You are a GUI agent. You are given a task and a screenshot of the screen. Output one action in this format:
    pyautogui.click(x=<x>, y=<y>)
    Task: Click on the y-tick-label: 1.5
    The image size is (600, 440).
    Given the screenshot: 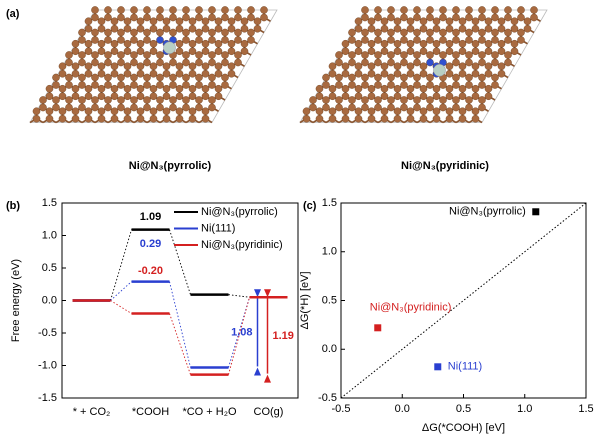 What is the action you would take?
    pyautogui.click(x=329, y=203)
    